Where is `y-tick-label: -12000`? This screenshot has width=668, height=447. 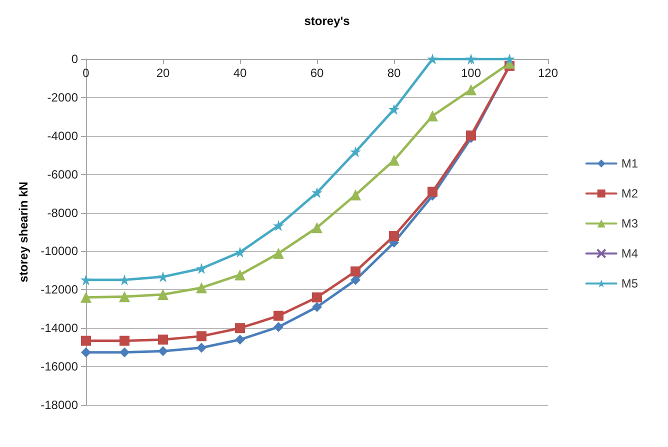
y-tick-label: -12000 is located at coordinates (59, 289).